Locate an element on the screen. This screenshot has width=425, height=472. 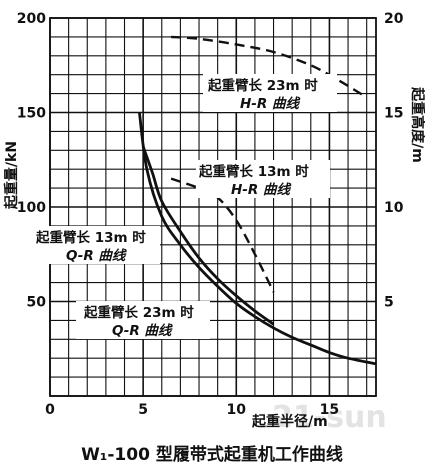
x-tick-label: 15 is located at coordinates (329, 410).